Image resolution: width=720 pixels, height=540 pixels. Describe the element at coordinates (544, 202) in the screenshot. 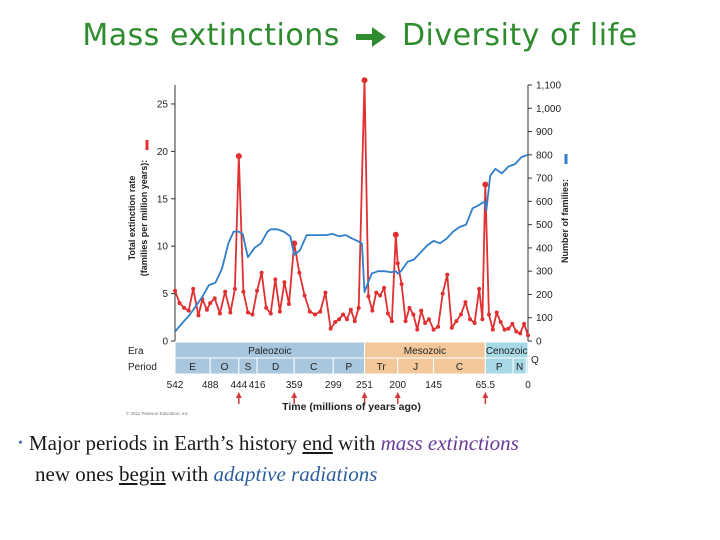

I see `right-axis-tick-label: 600` at that location.